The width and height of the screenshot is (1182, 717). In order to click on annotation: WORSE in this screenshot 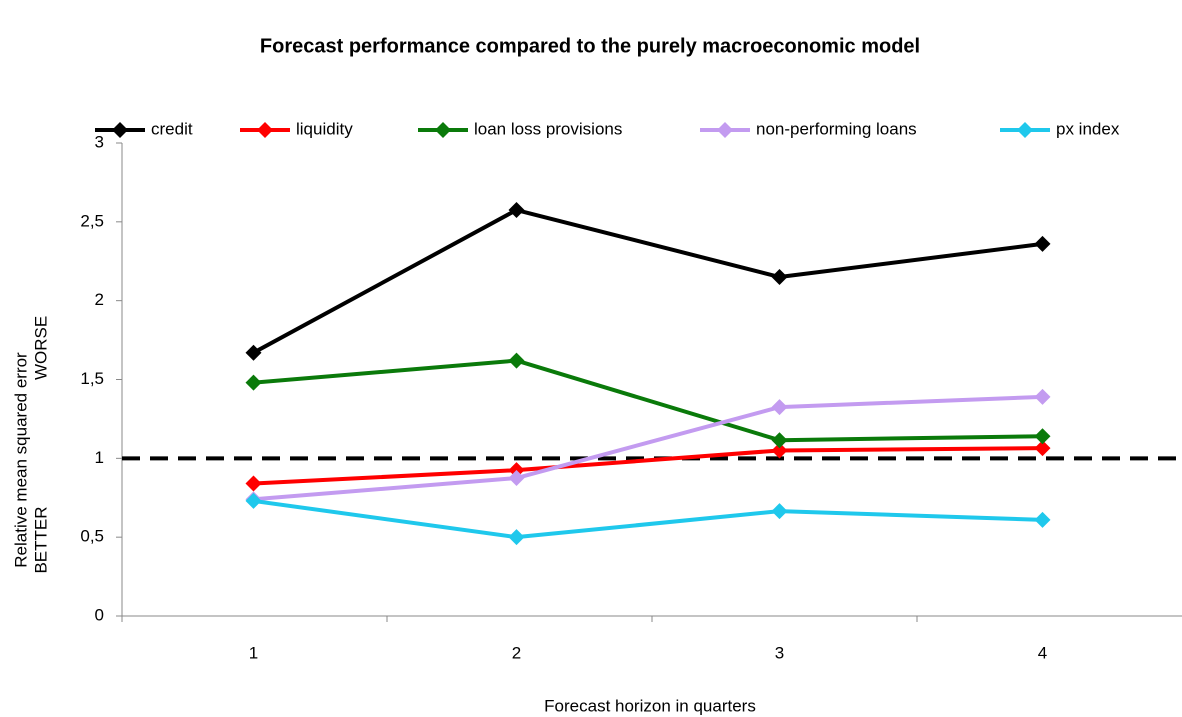, I will do `click(40, 348)`.